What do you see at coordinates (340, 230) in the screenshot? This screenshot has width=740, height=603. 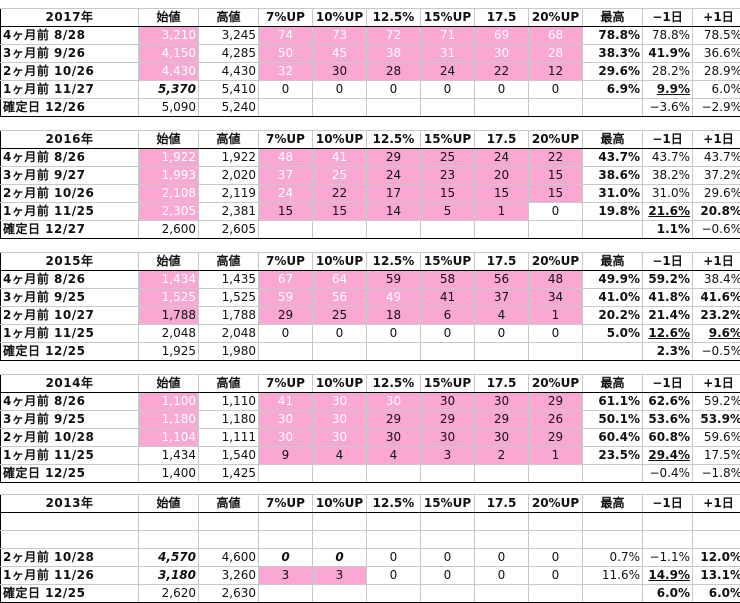 I see `up-10-cell` at bounding box center [340, 230].